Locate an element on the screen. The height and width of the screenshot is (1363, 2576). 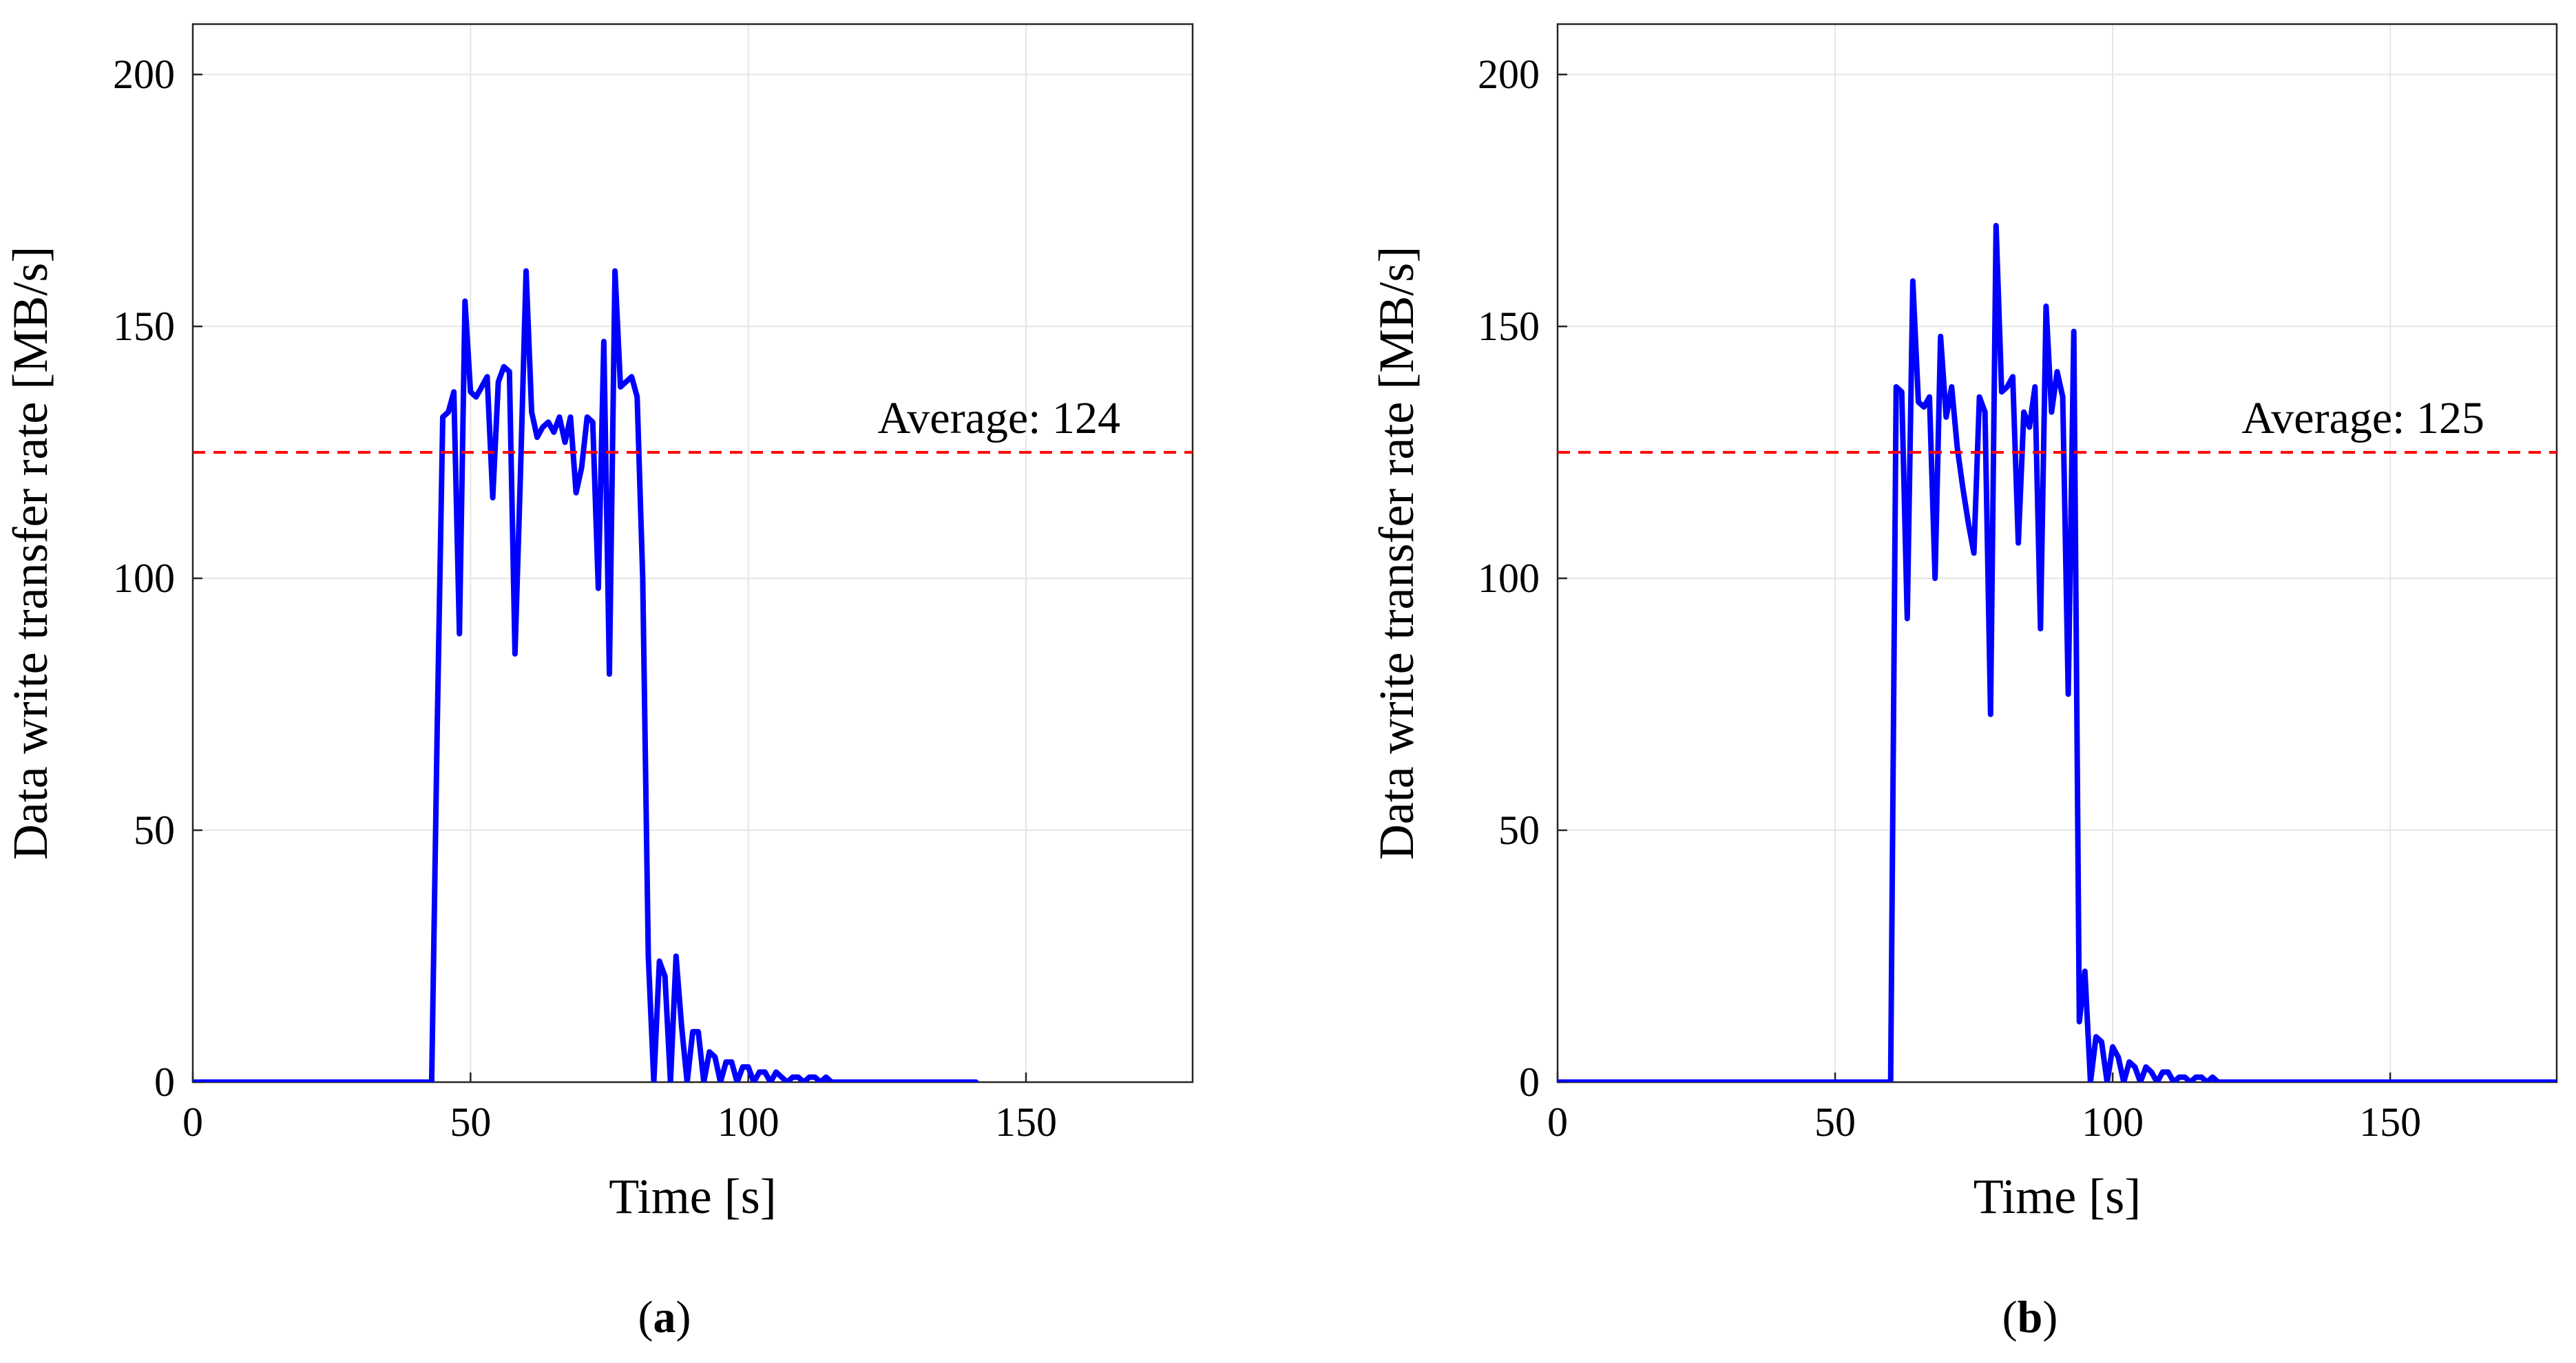
average-annotation: Average: 125 is located at coordinates (2363, 418).